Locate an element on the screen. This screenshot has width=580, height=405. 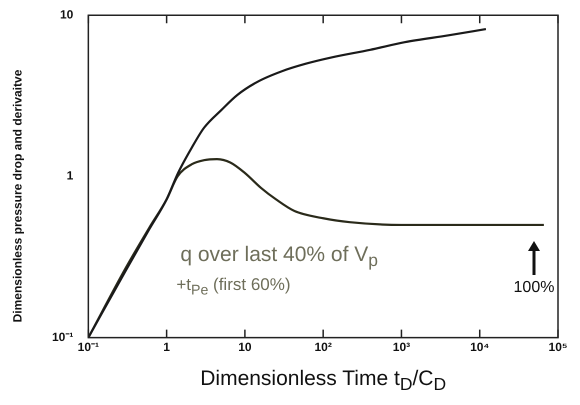
y-tick-label: 10⁻¹ is located at coordinates (63, 337).